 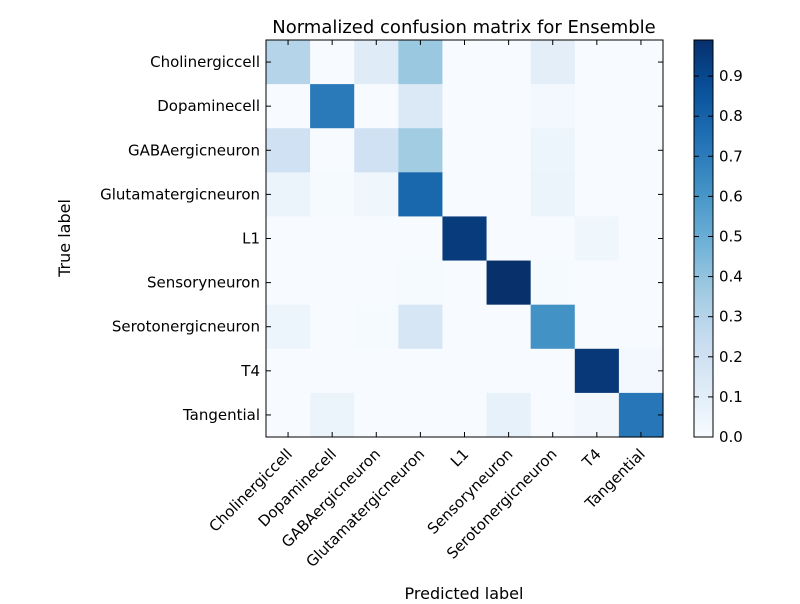 I want to click on y-tick-label: Tangential, so click(x=221, y=415).